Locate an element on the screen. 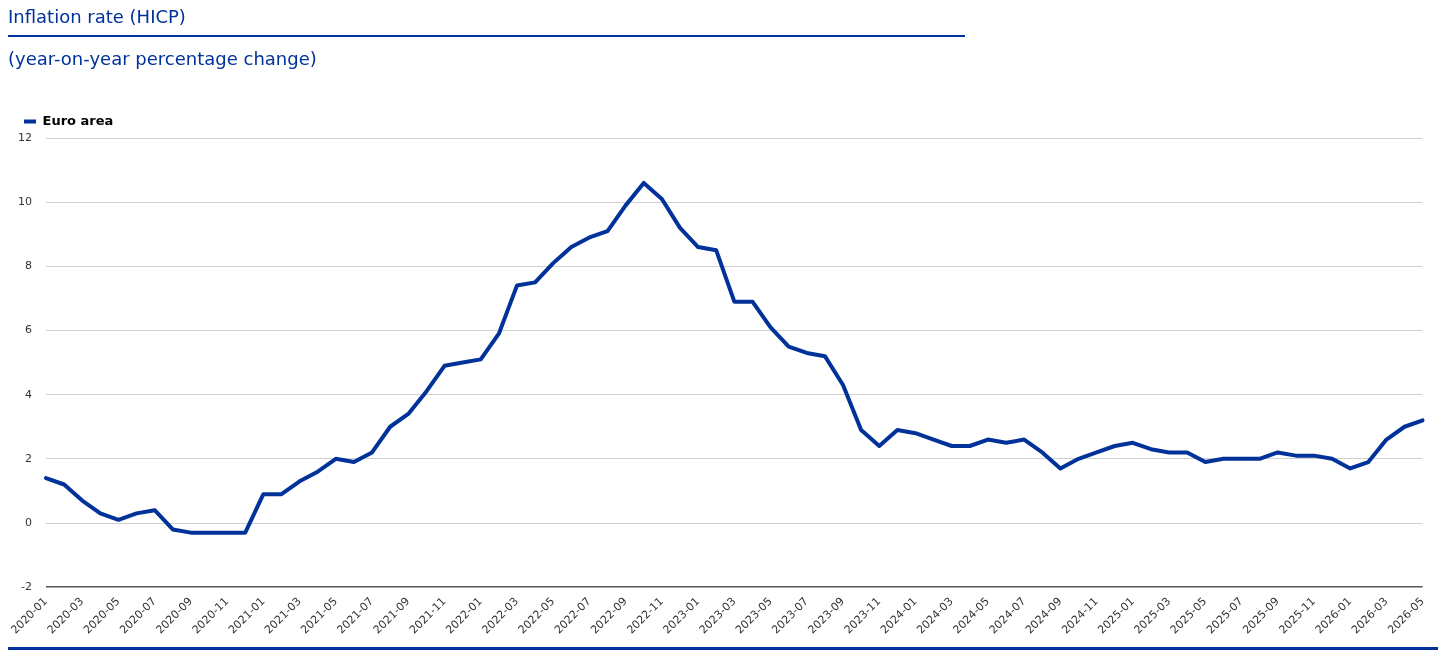  y-tick-label: 12 is located at coordinates (25, 137).